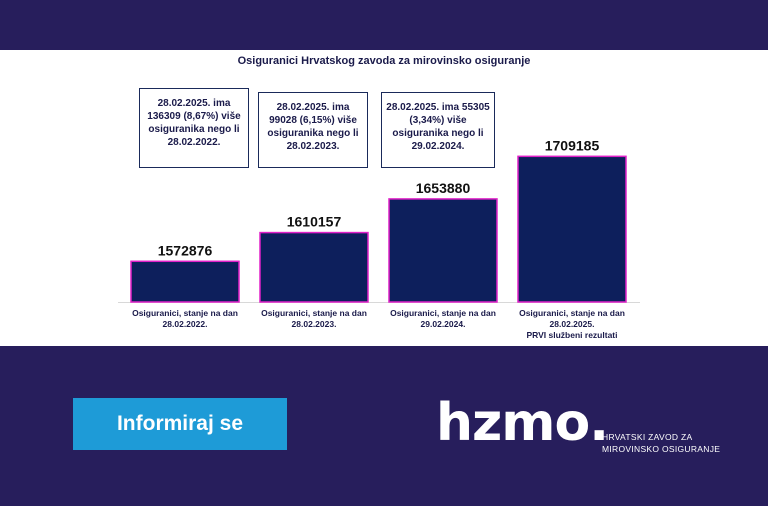 This screenshot has width=768, height=506. What do you see at coordinates (314, 222) in the screenshot?
I see `data-label-2: 1610157` at bounding box center [314, 222].